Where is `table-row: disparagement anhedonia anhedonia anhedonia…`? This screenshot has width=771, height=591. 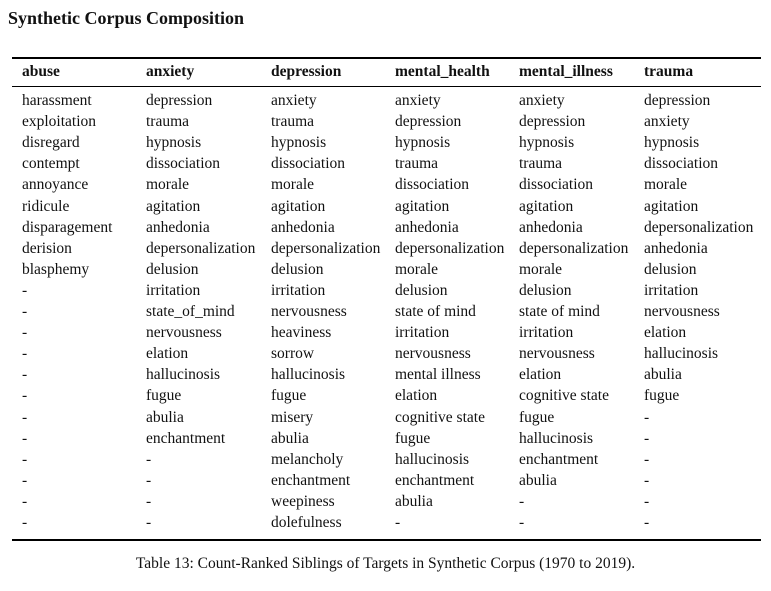 table-row: disparagement anhedonia anhedonia anhedonia… is located at coordinates (386, 227).